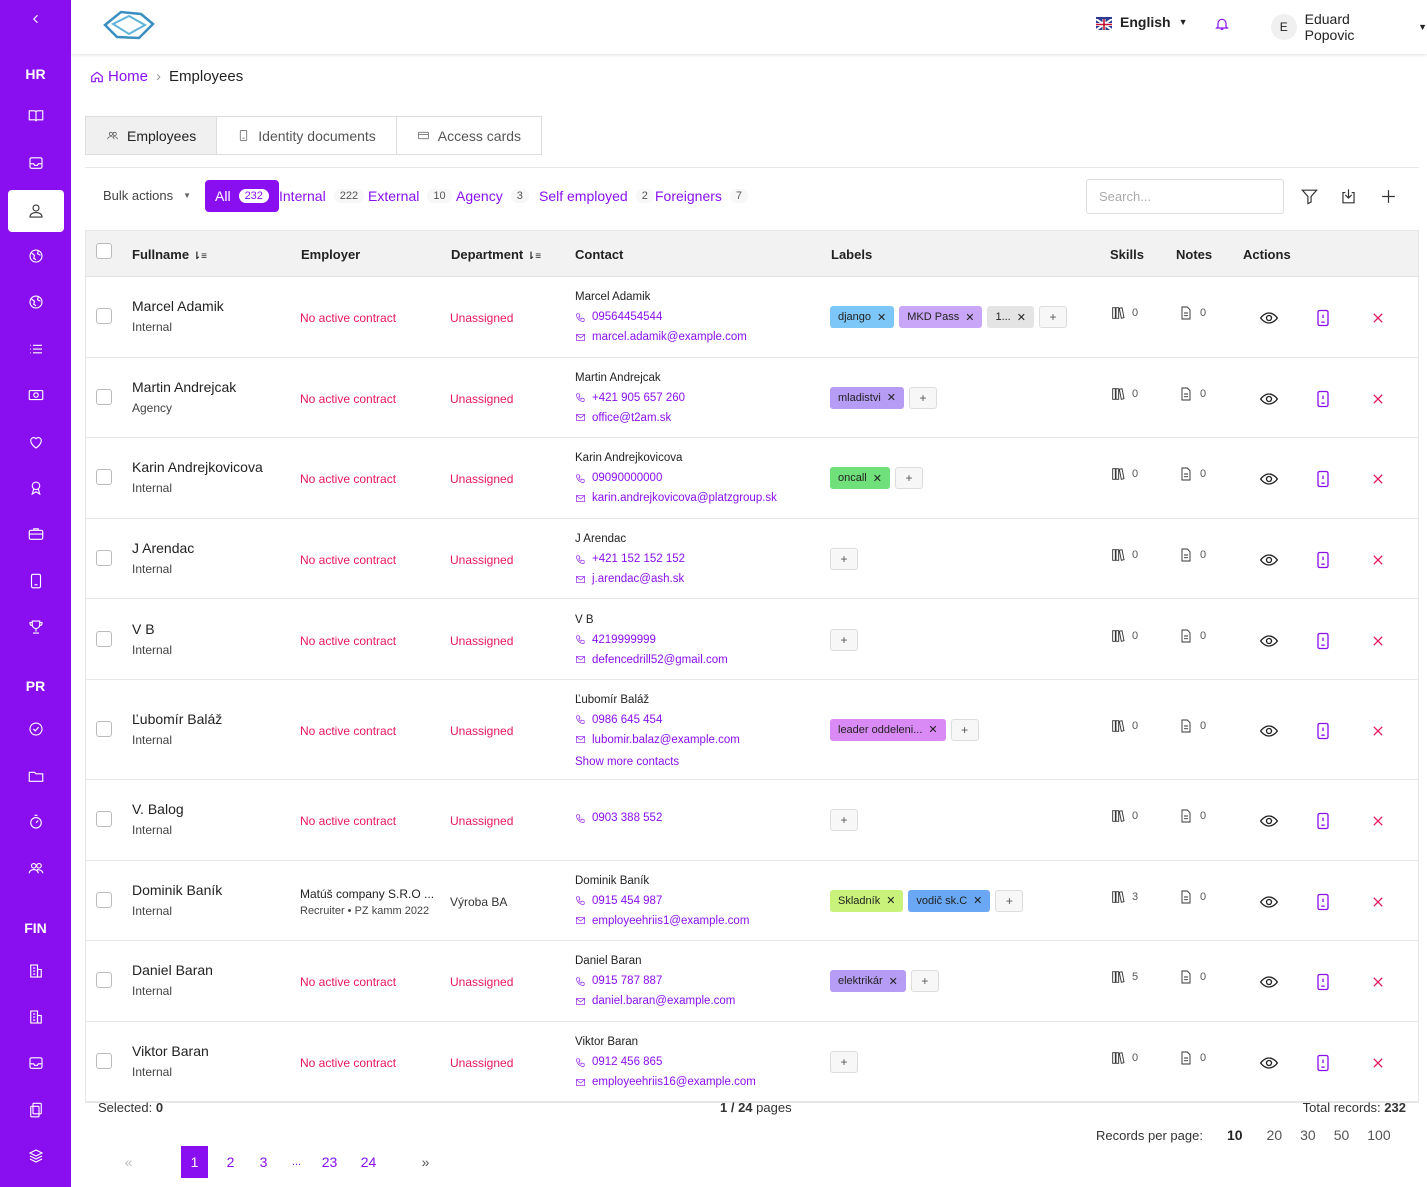 This screenshot has width=1427, height=1187. I want to click on add-employee-button, so click(1388, 196).